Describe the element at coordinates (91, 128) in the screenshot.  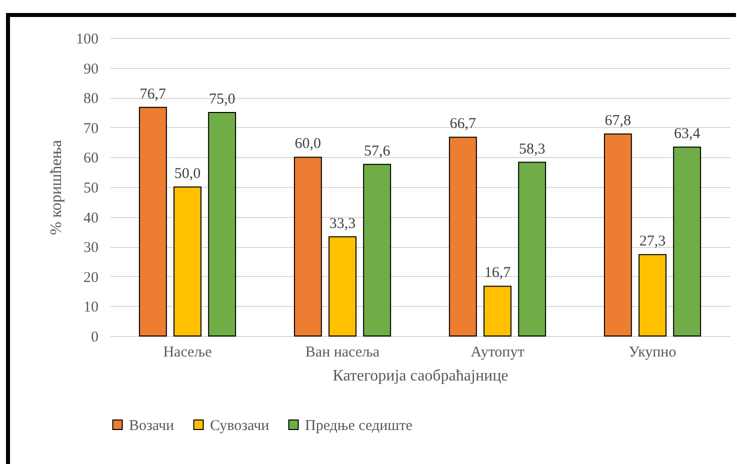
I see `y-tick-label: 70` at that location.